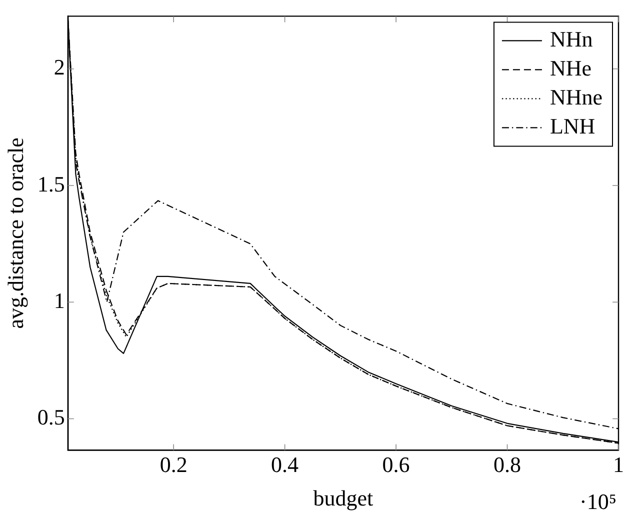 The width and height of the screenshot is (627, 517). What do you see at coordinates (59, 300) in the screenshot?
I see `y-tick-label: 1` at bounding box center [59, 300].